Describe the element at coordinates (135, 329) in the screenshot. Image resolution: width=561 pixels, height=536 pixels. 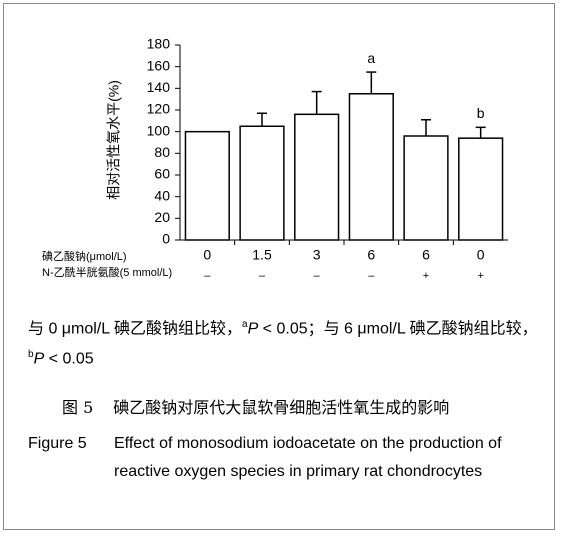
I see `note-text: 与 0 μmol/L 碘乙酸钠组比较，` at that location.